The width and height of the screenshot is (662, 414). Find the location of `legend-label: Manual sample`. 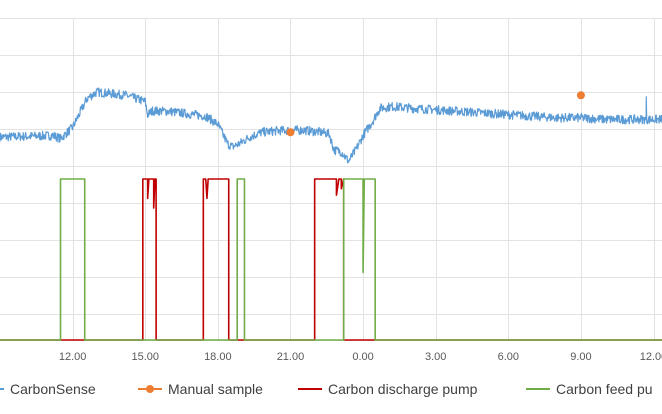

legend-label: Manual sample is located at coordinates (215, 389).